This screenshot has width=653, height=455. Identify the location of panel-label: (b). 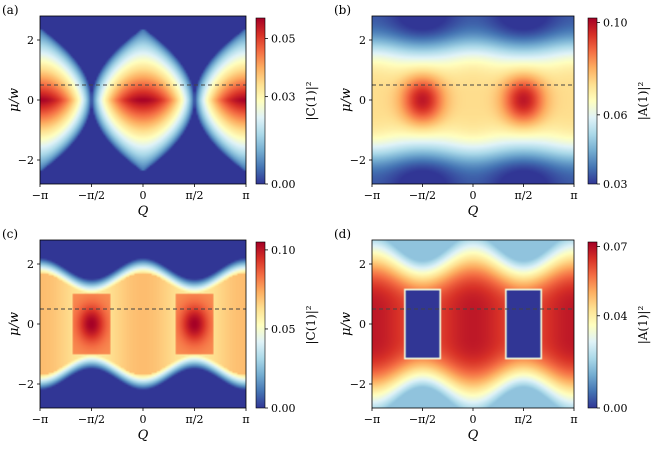
(342, 10).